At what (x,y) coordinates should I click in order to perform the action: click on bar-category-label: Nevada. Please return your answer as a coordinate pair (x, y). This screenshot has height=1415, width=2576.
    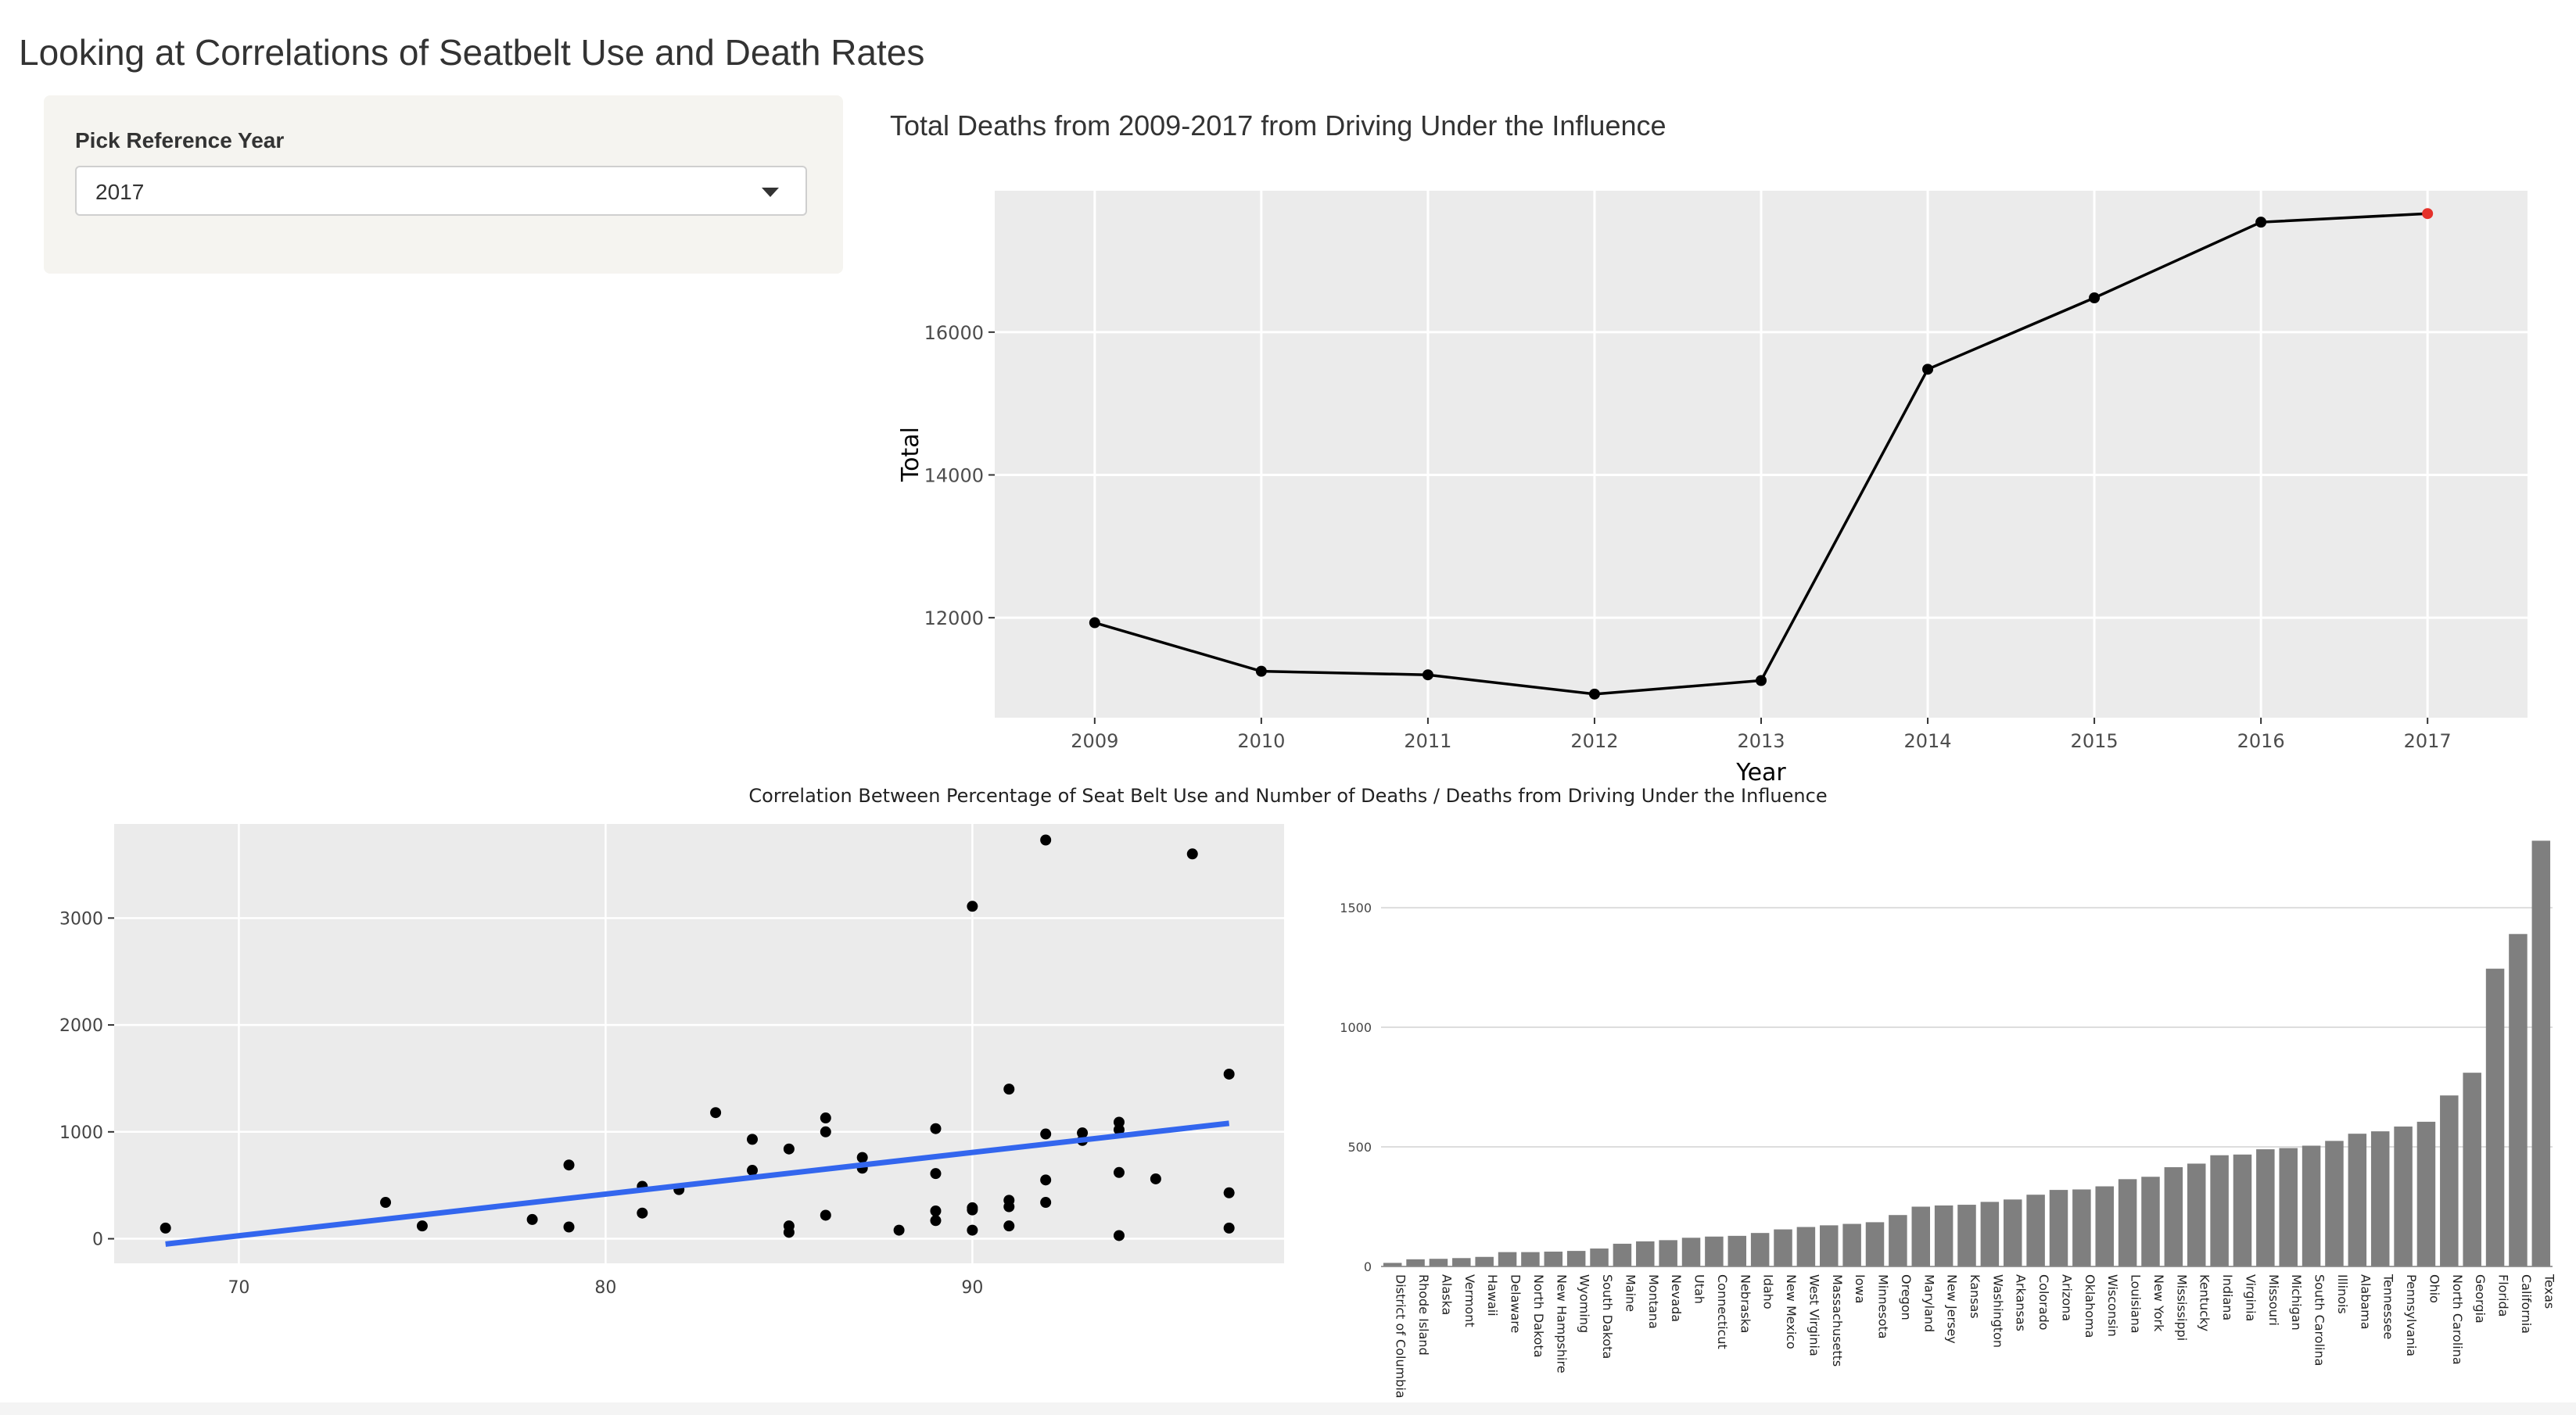
    Looking at the image, I should click on (1676, 1298).